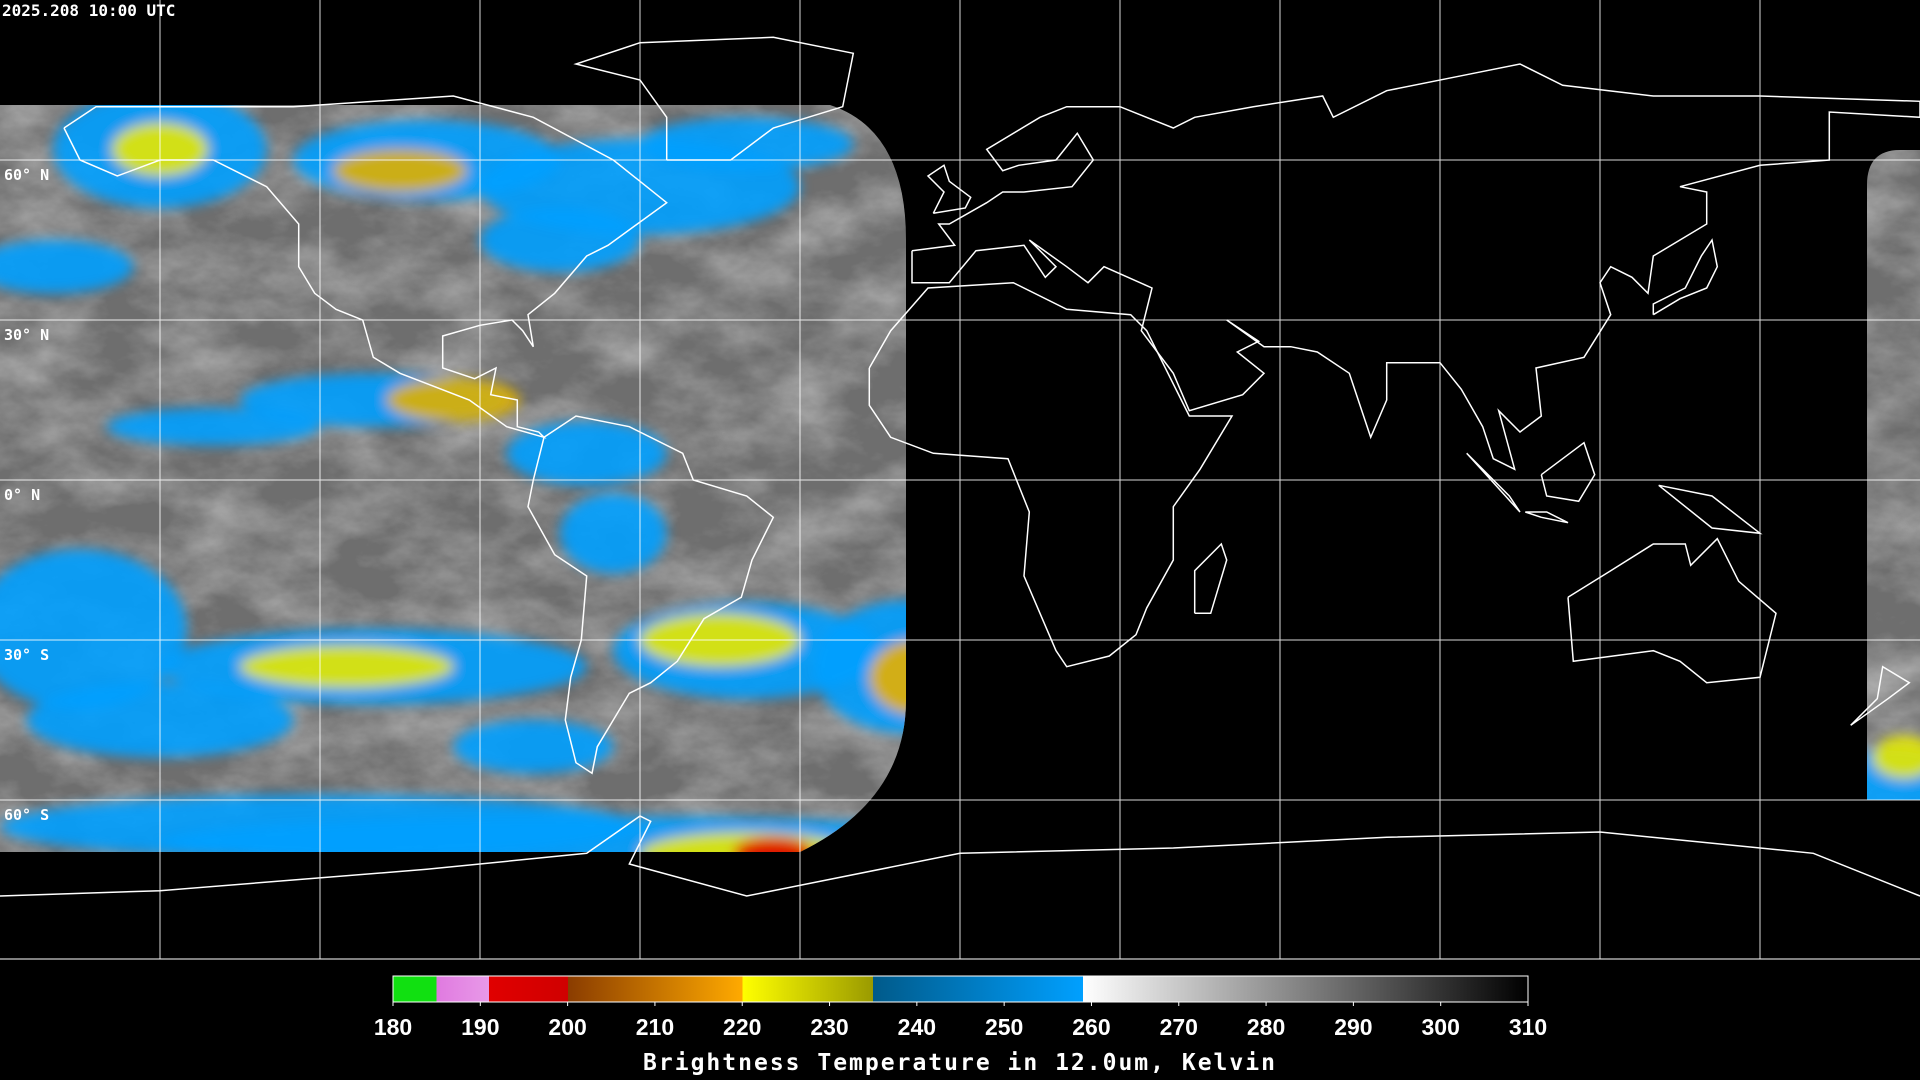 This screenshot has height=1080, width=1920. What do you see at coordinates (1004, 1027) in the screenshot?
I see `colorbar-tick-label: 250` at bounding box center [1004, 1027].